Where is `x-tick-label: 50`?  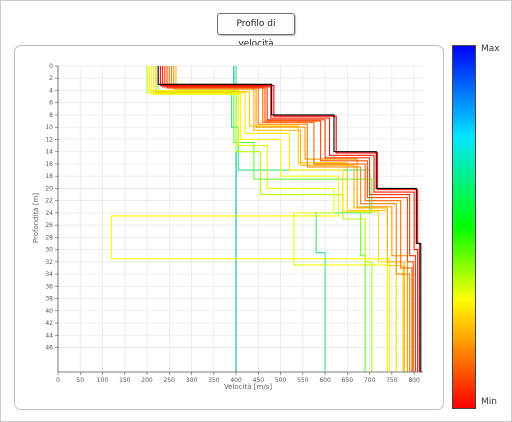
x-tick-label: 50 is located at coordinates (80, 380).